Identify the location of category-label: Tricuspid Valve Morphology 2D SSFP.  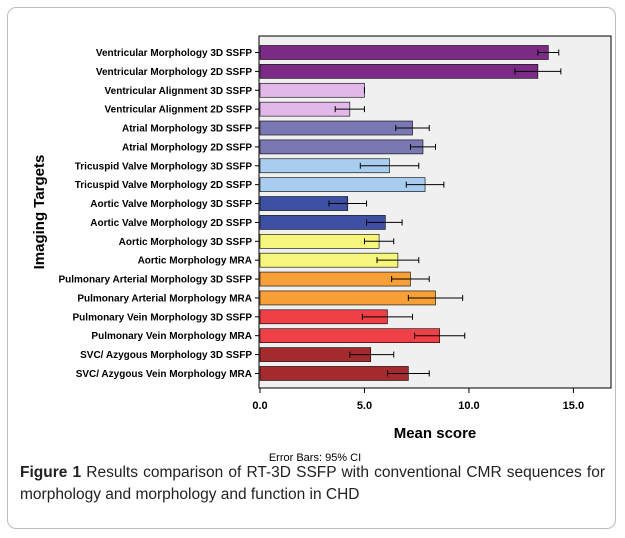
(164, 185).